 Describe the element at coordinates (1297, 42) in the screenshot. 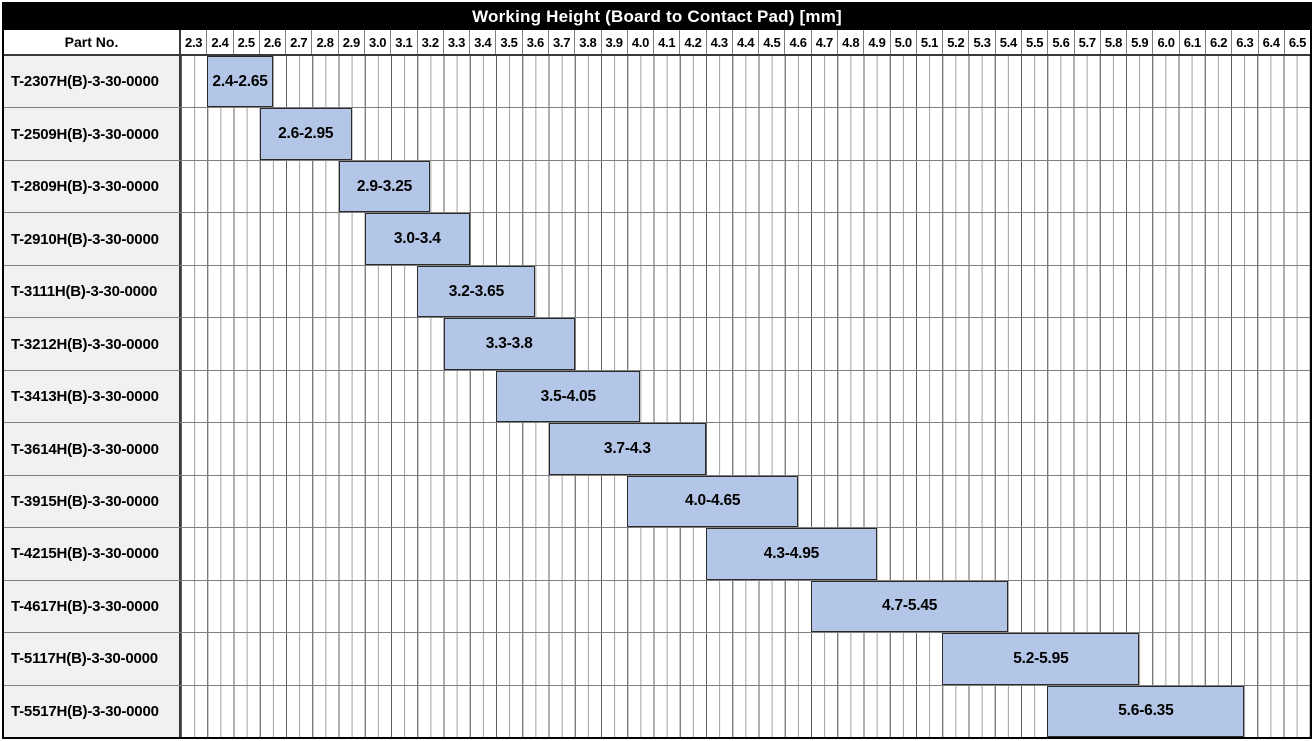

I see `axis-tick: 6.5` at that location.